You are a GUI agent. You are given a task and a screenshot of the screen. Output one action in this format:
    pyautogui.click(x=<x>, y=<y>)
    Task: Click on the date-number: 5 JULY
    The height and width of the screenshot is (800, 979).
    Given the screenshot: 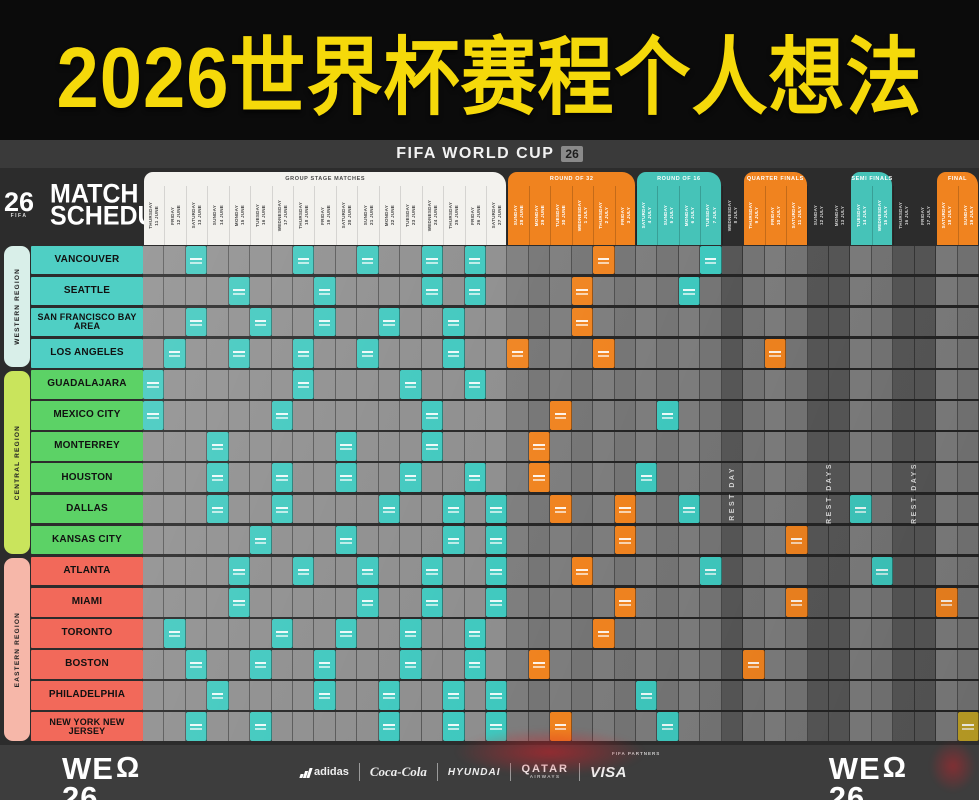 What is the action you would take?
    pyautogui.click(x=671, y=215)
    